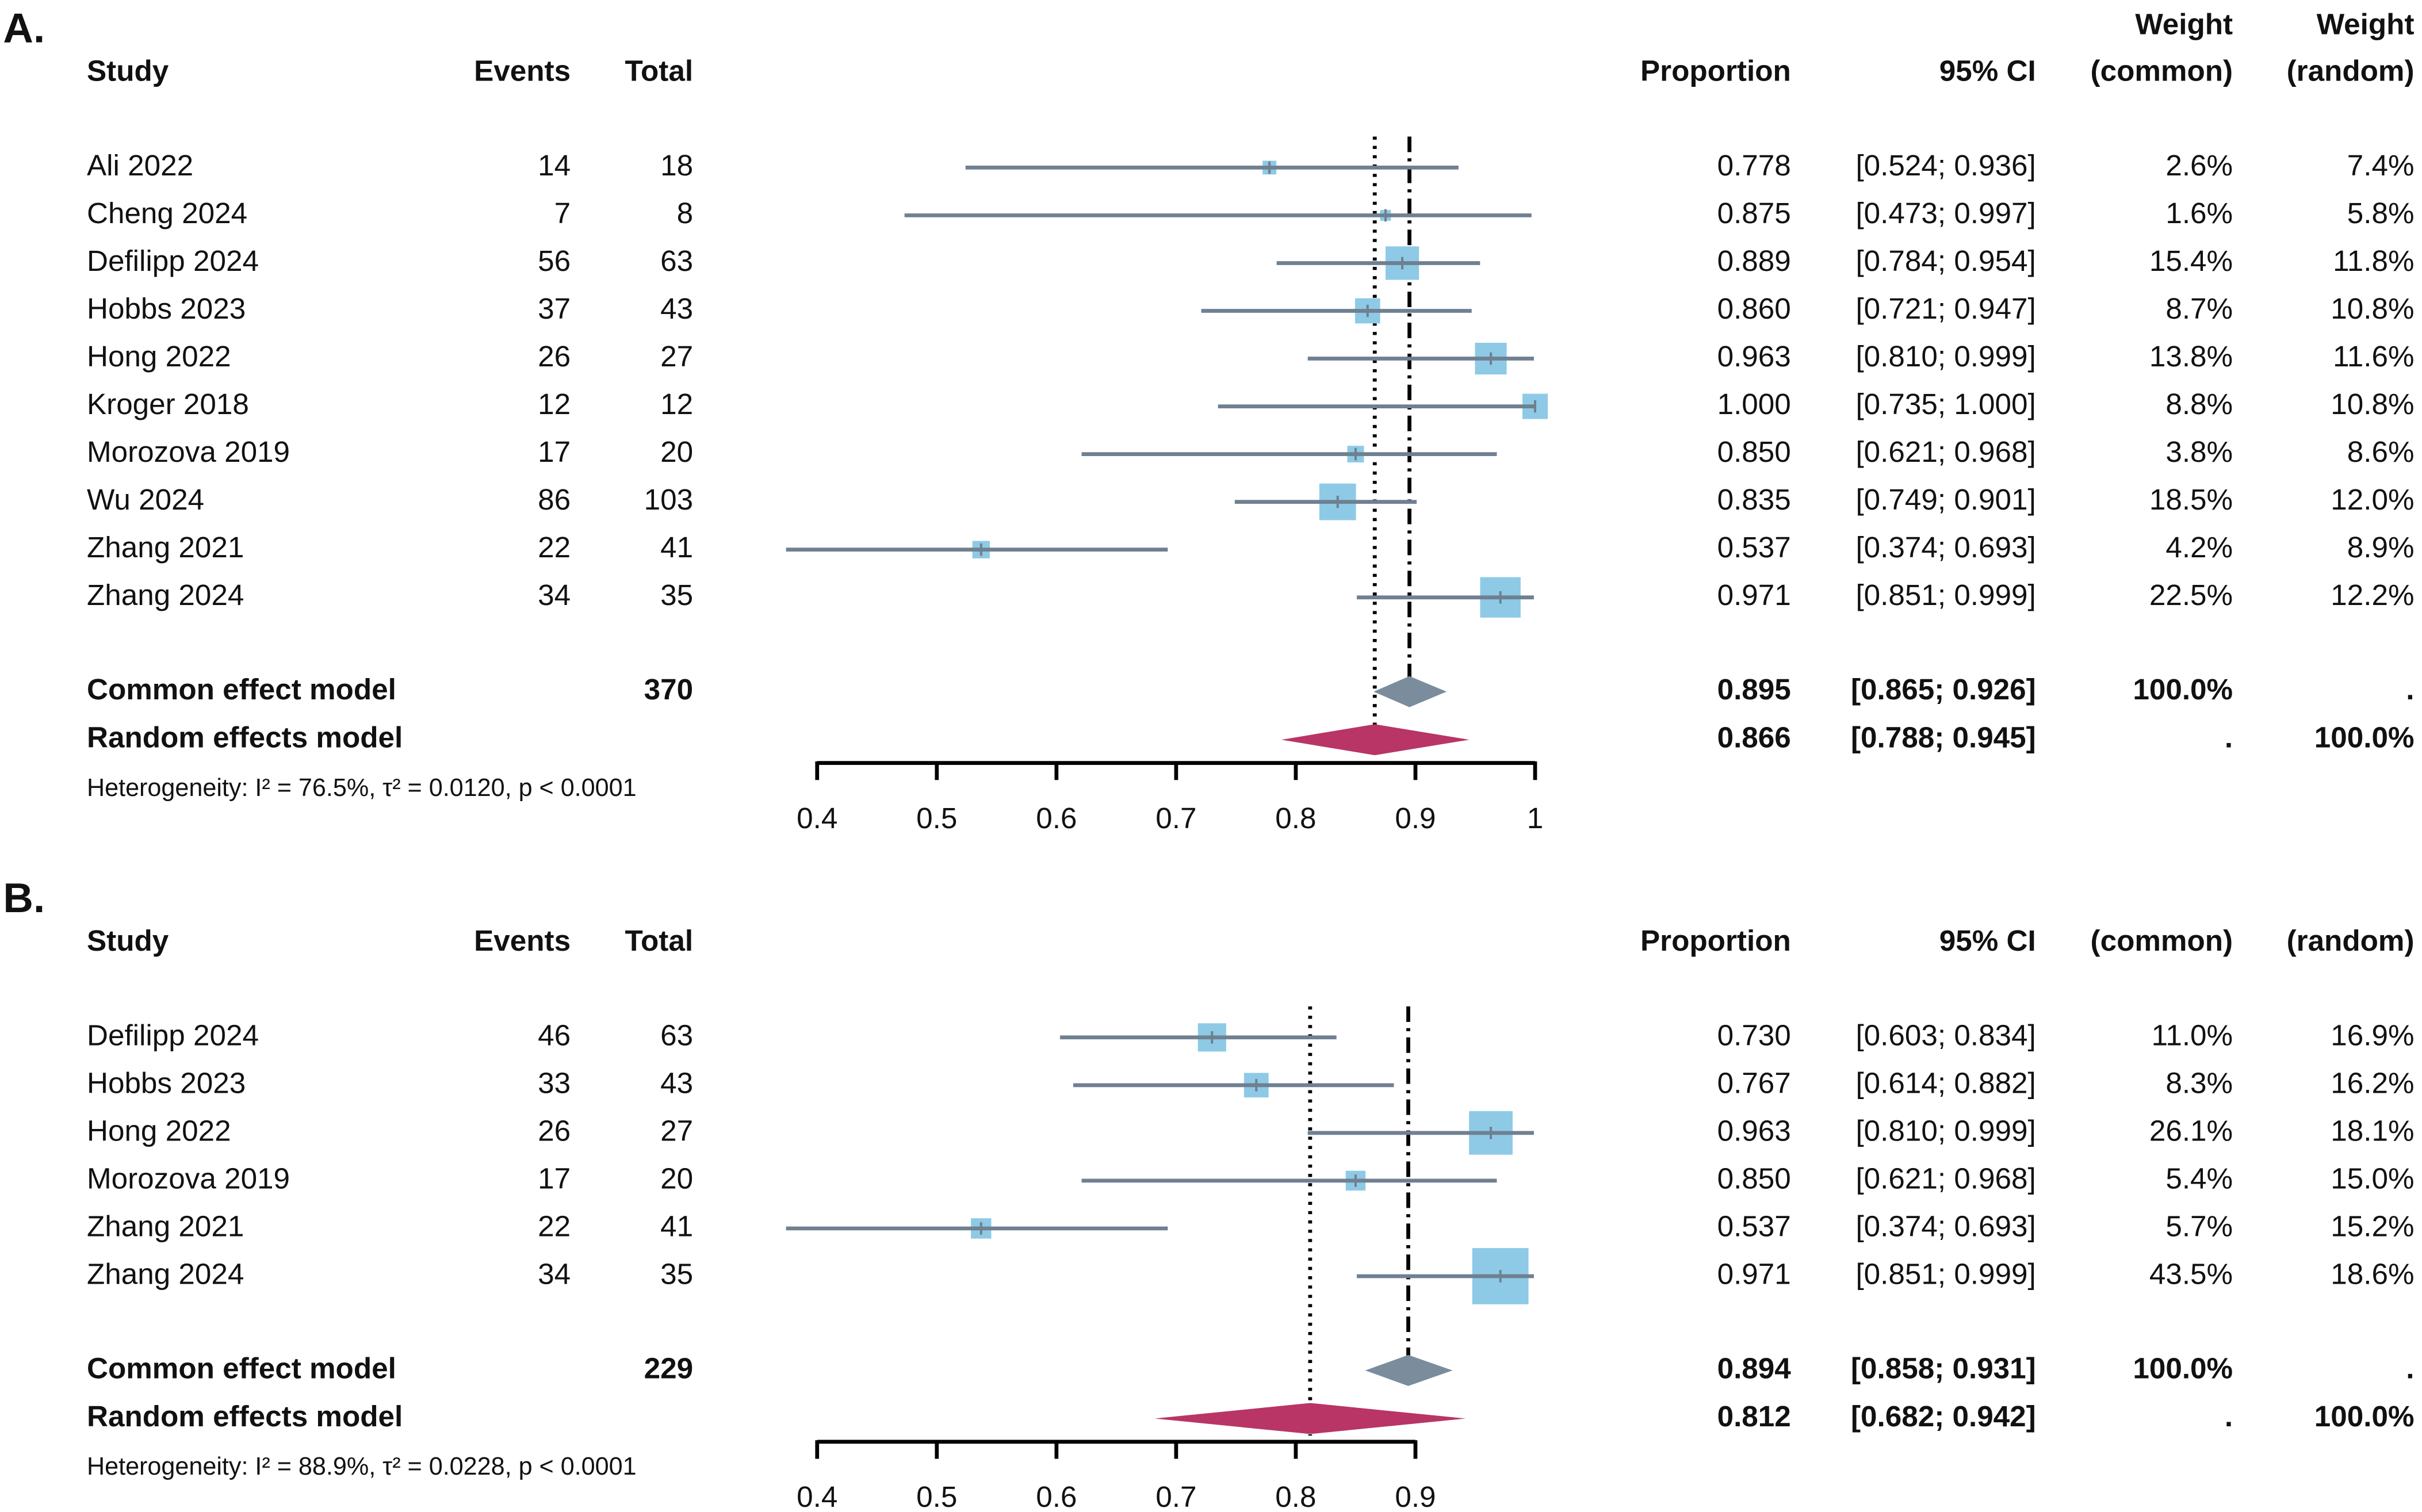 This screenshot has width=2422, height=1512. Describe the element at coordinates (2199, 1178) in the screenshot. I see `weight-common: 5.4%` at that location.